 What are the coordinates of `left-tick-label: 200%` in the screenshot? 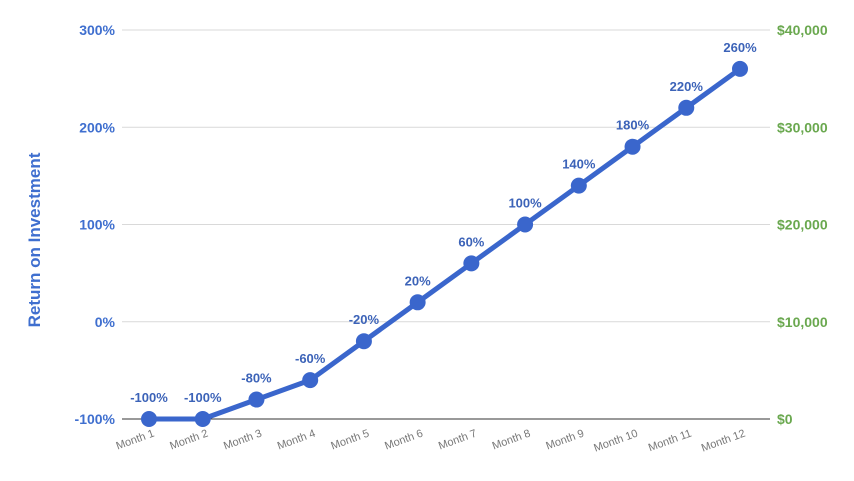 It's located at (97, 127).